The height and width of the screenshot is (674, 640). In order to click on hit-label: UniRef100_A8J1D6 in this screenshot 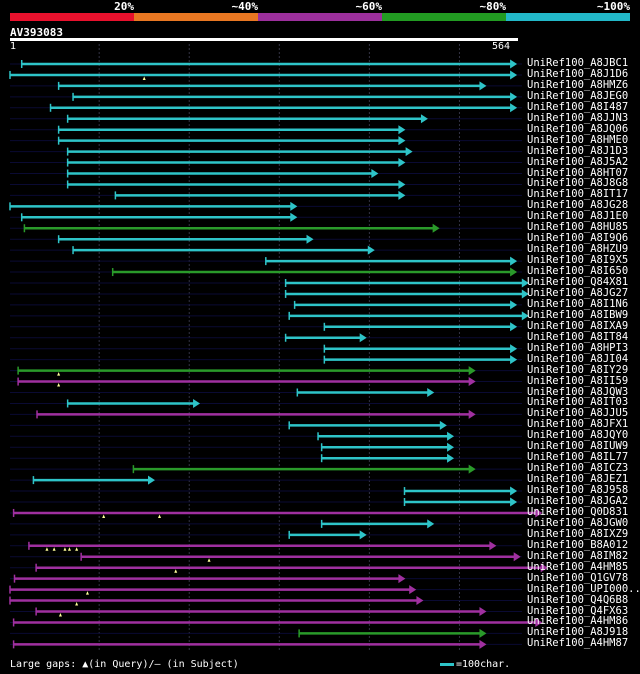, I will do `click(578, 73)`.